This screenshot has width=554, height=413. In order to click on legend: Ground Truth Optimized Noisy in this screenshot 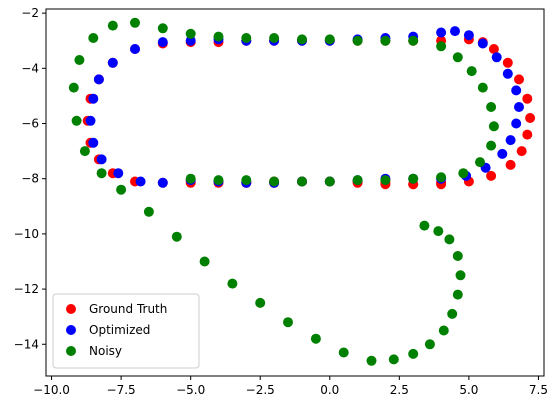, I will do `click(126, 331)`.